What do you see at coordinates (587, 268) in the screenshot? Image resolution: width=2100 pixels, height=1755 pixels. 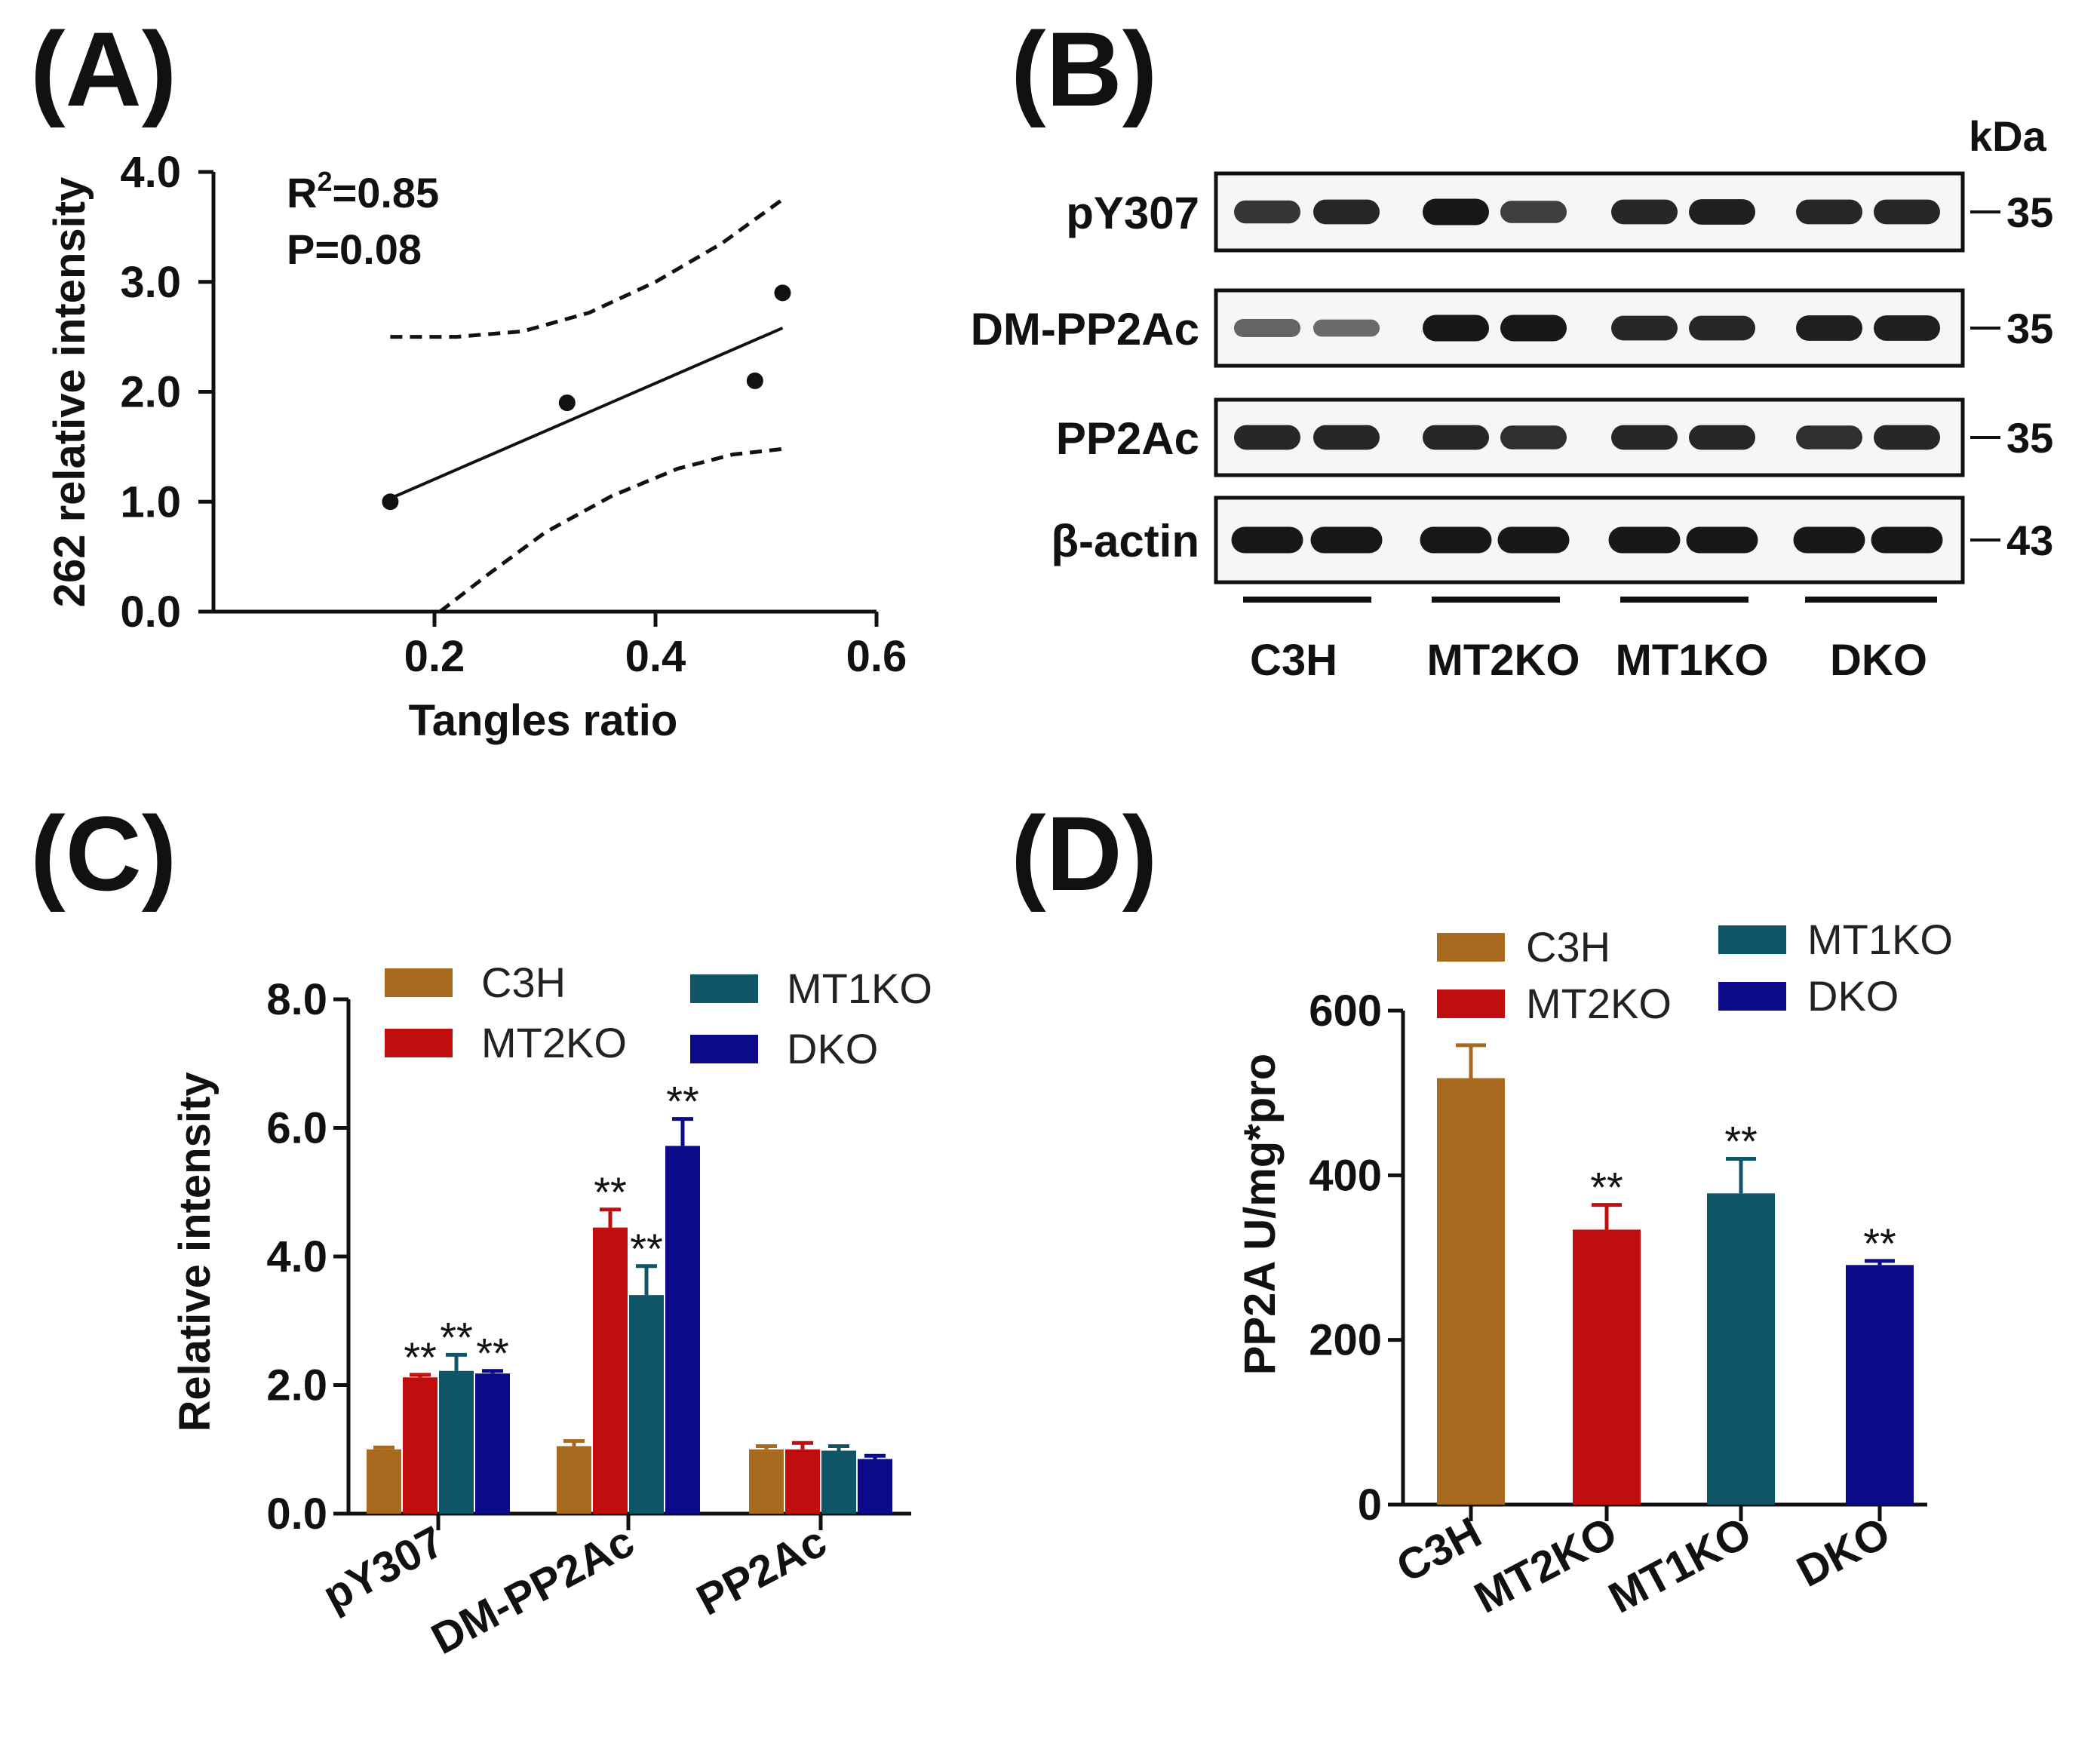 I see `a-ci-upper` at bounding box center [587, 268].